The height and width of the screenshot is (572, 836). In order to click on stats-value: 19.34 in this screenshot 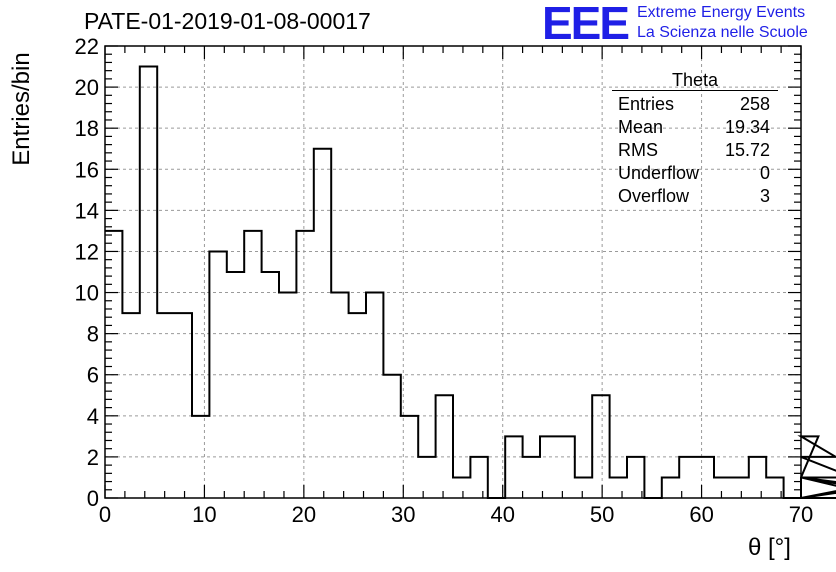, I will do `click(747, 127)`.